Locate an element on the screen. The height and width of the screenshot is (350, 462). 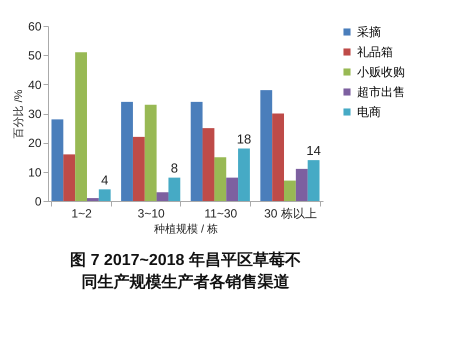
y-tick-label: 10 is located at coordinates (35, 172).